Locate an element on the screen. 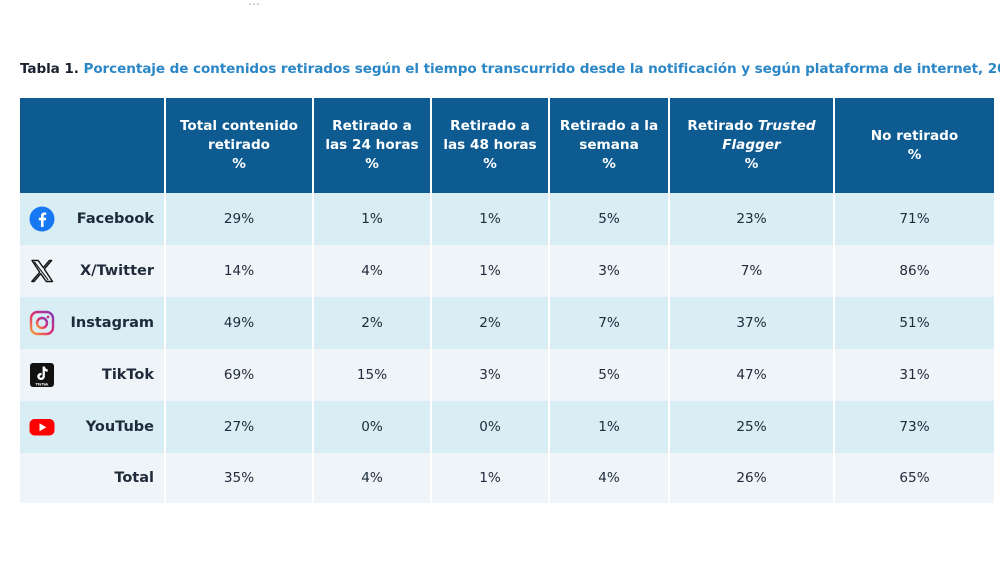 This screenshot has width=1000, height=563. platform-cell: YouTube is located at coordinates (93, 427).